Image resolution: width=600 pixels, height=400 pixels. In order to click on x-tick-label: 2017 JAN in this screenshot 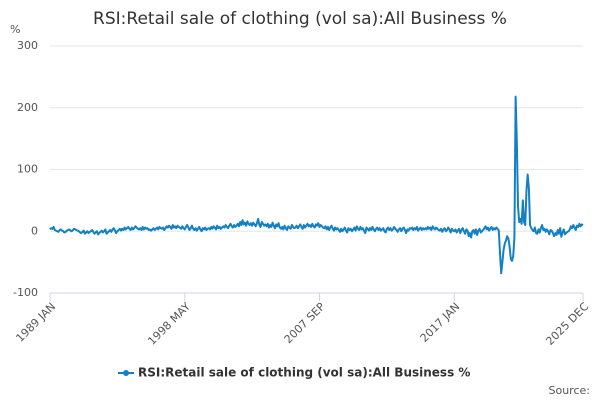, I will do `click(440, 322)`.